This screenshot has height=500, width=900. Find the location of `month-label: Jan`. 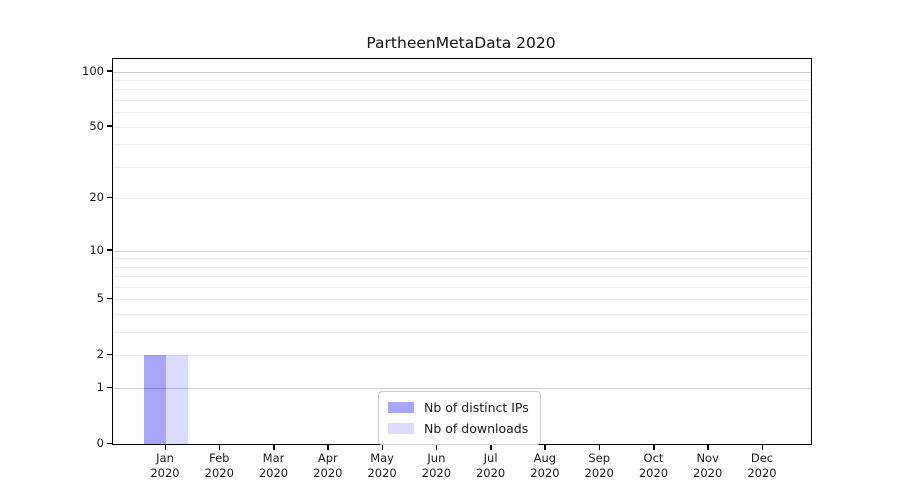

month-label: Jan is located at coordinates (165, 458).